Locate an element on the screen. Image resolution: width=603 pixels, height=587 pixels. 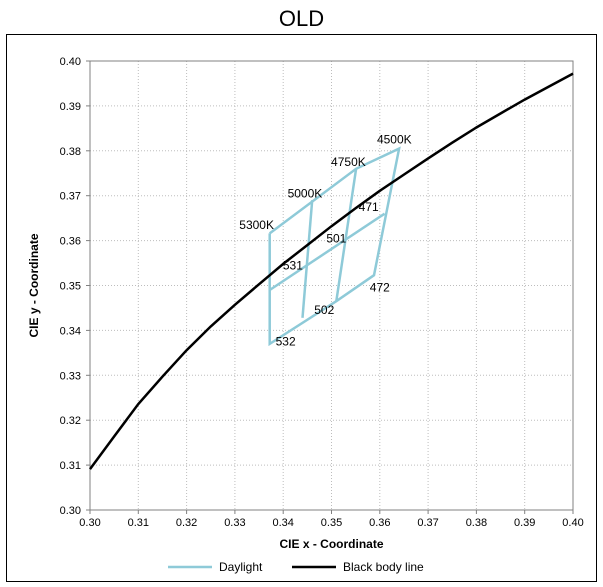
y-tick-label: 0.40 is located at coordinates (70, 62).